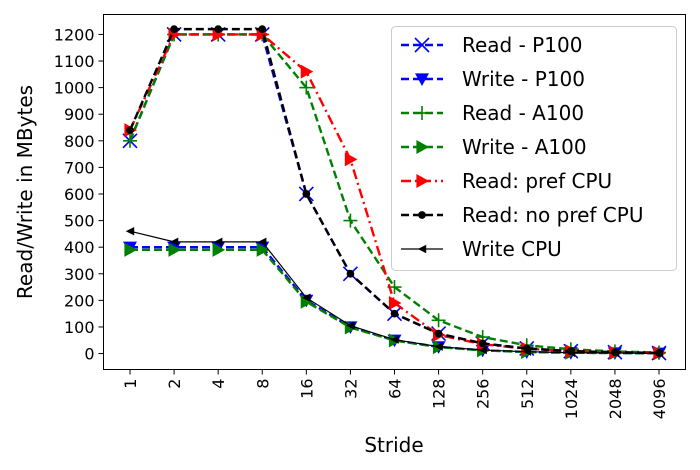 This screenshot has height=470, width=700. What do you see at coordinates (537, 181) in the screenshot?
I see `legend-label: Read: pref CPU` at bounding box center [537, 181].